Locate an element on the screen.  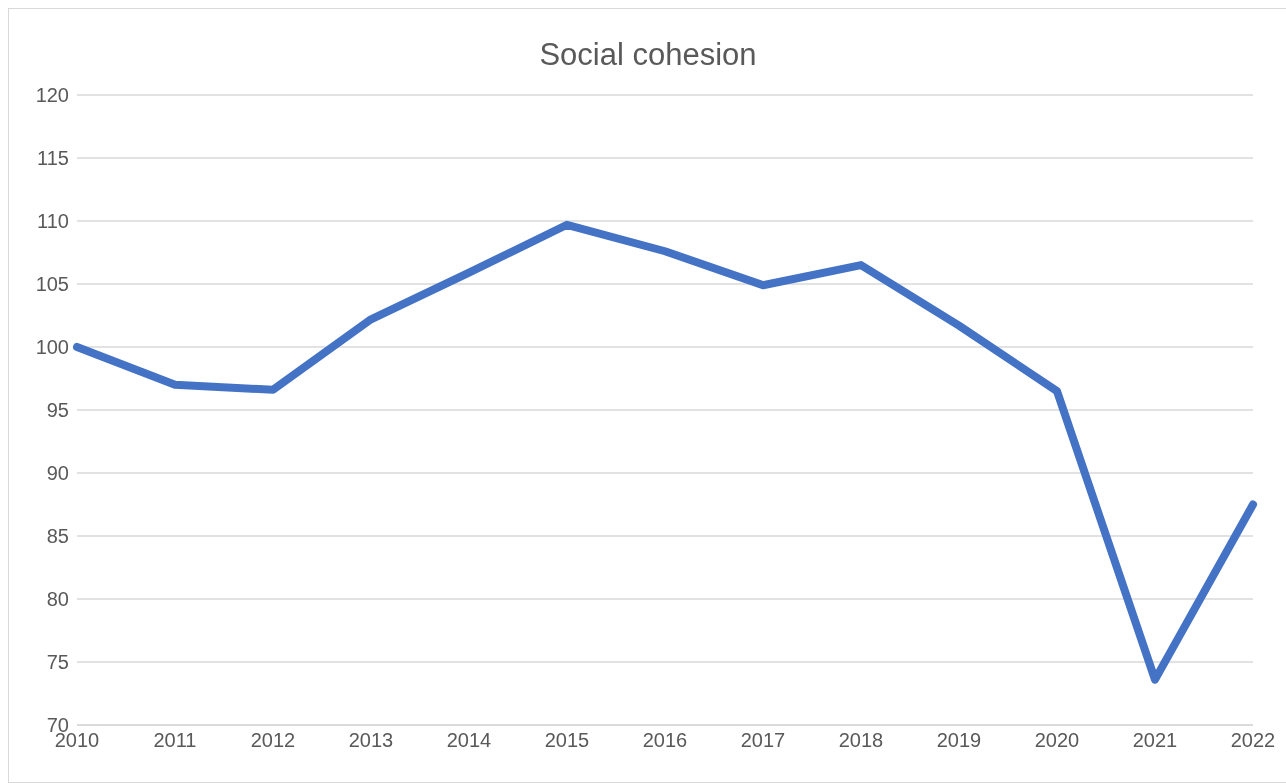
x-tick-label: 2012 is located at coordinates (273, 740).